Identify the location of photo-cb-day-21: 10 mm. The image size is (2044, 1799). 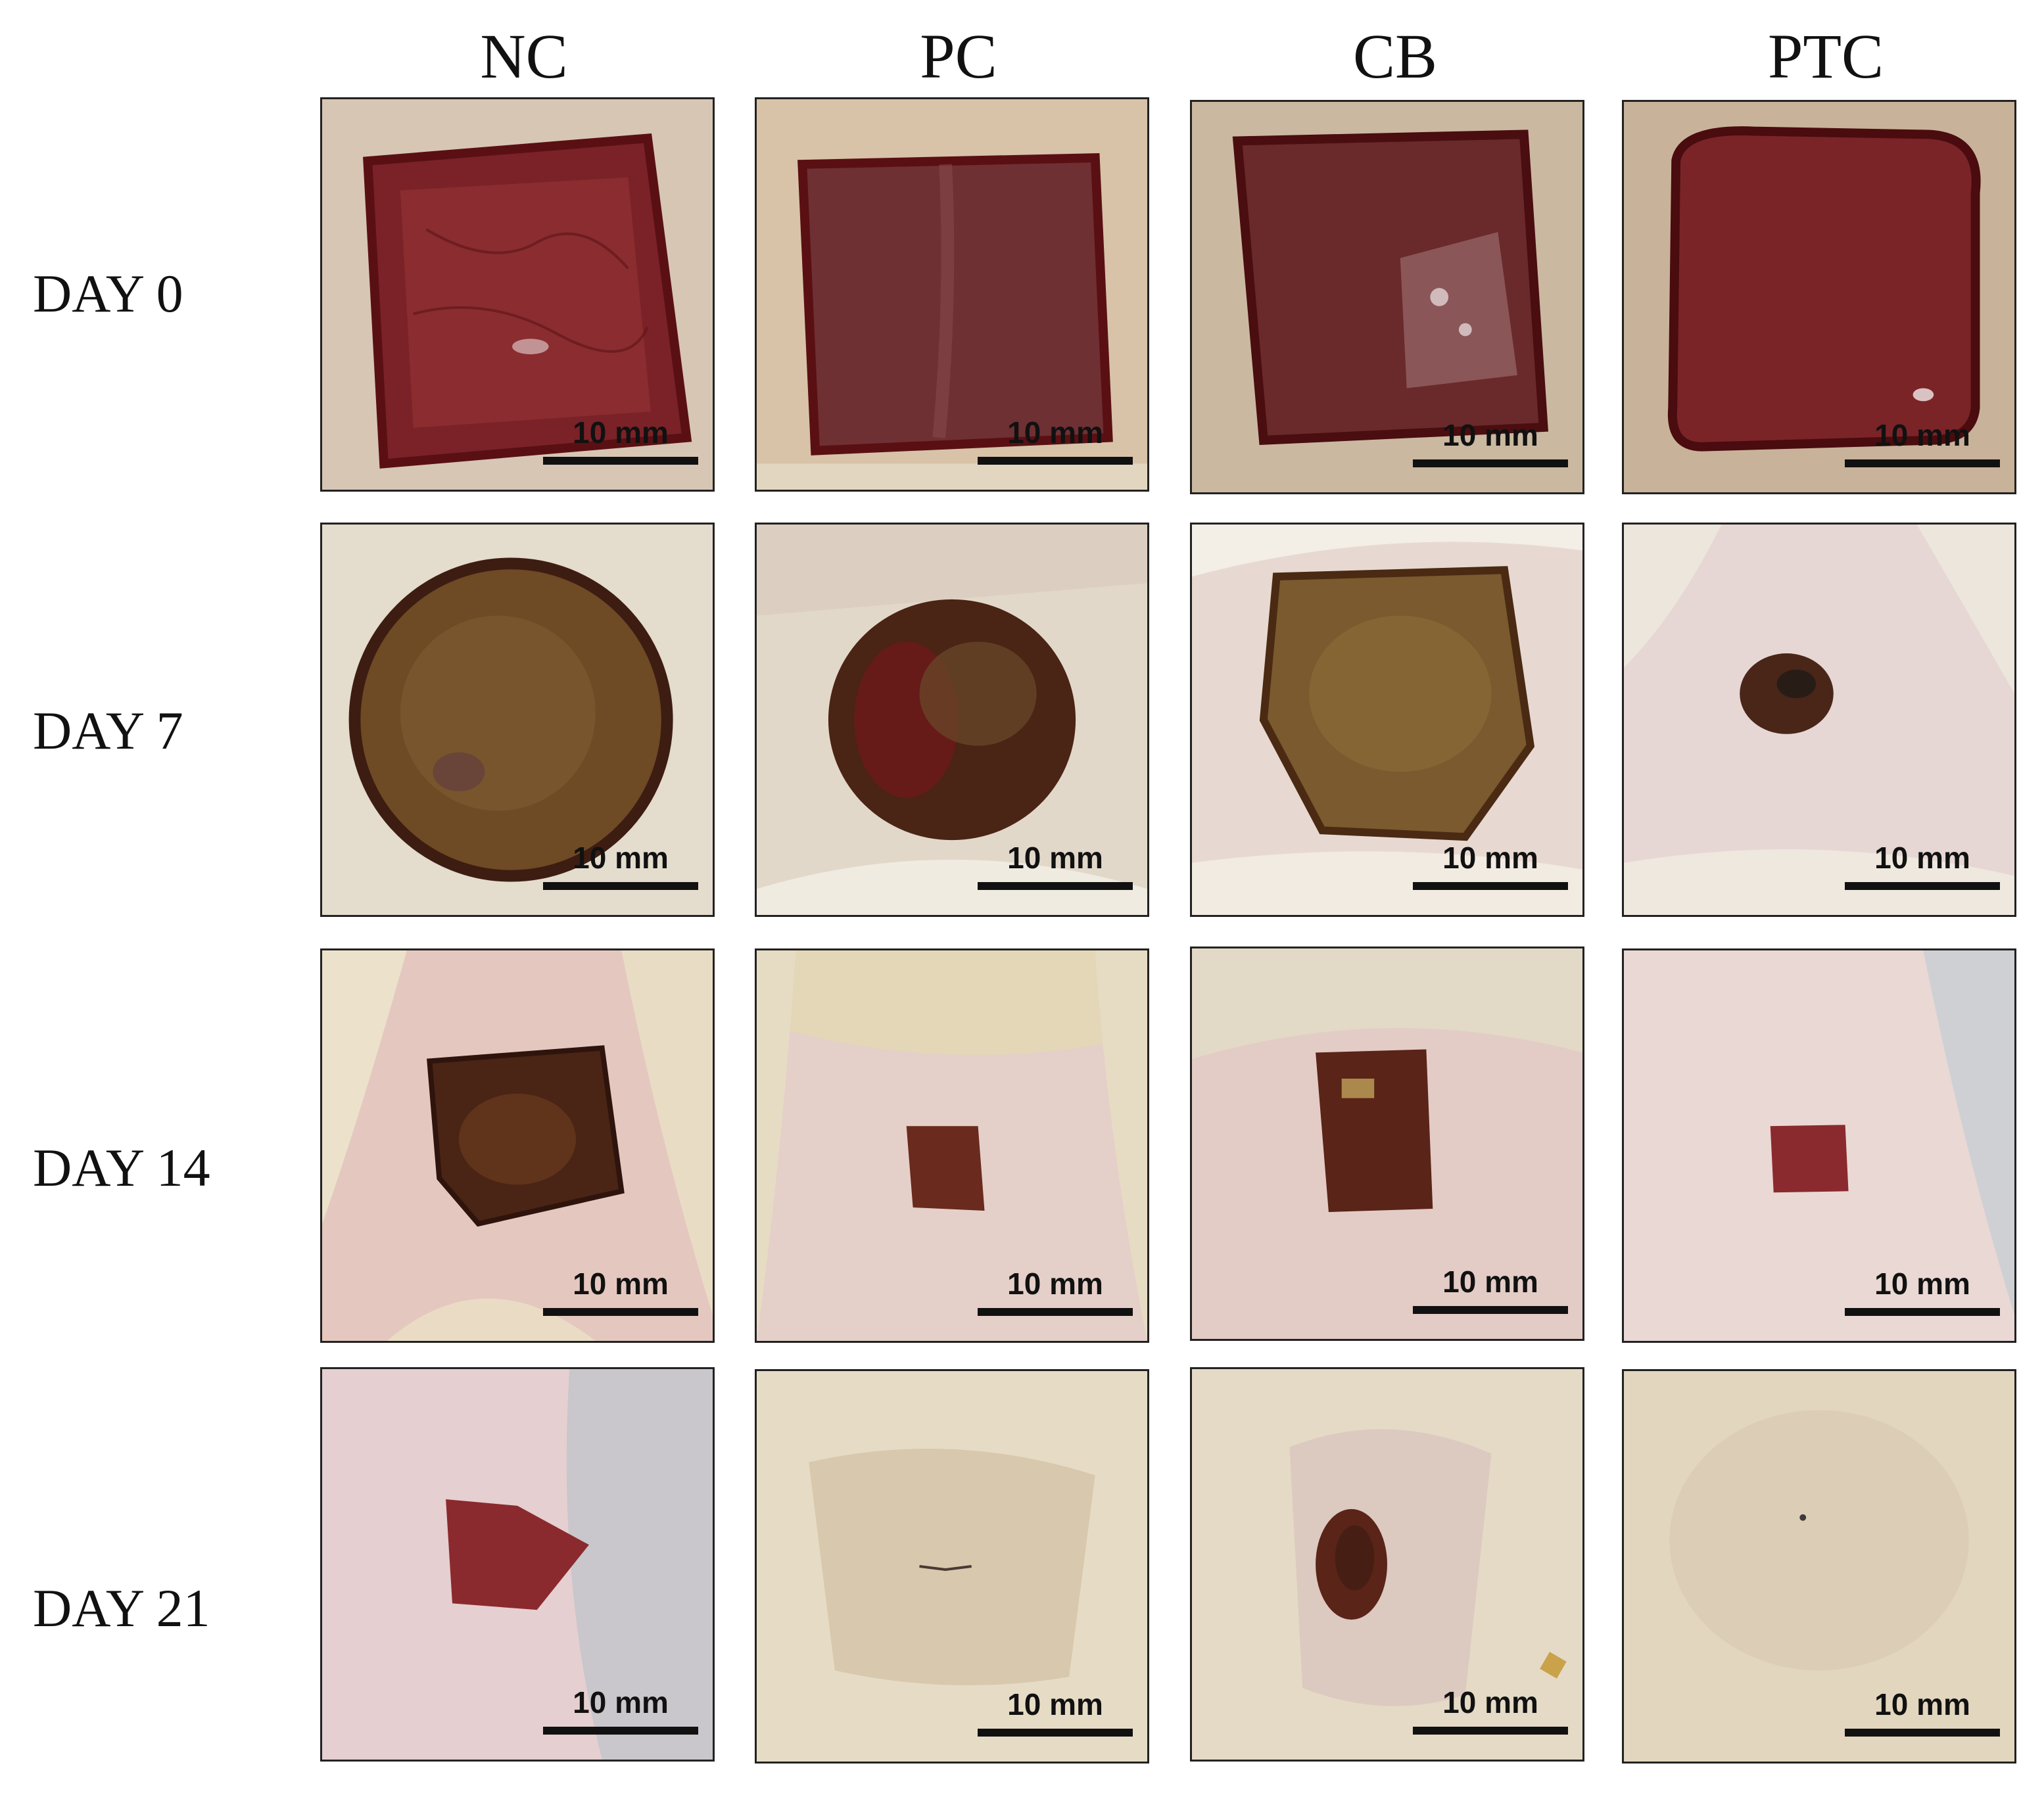
(1387, 1564).